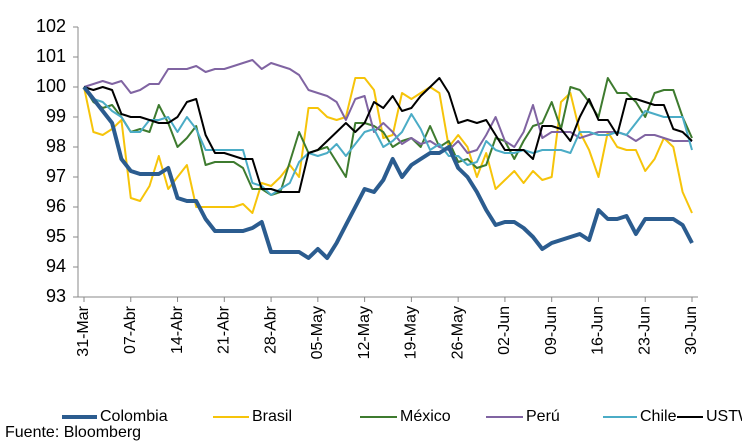  I want to click on x-tick-label: 16-Jun, so click(598, 330).